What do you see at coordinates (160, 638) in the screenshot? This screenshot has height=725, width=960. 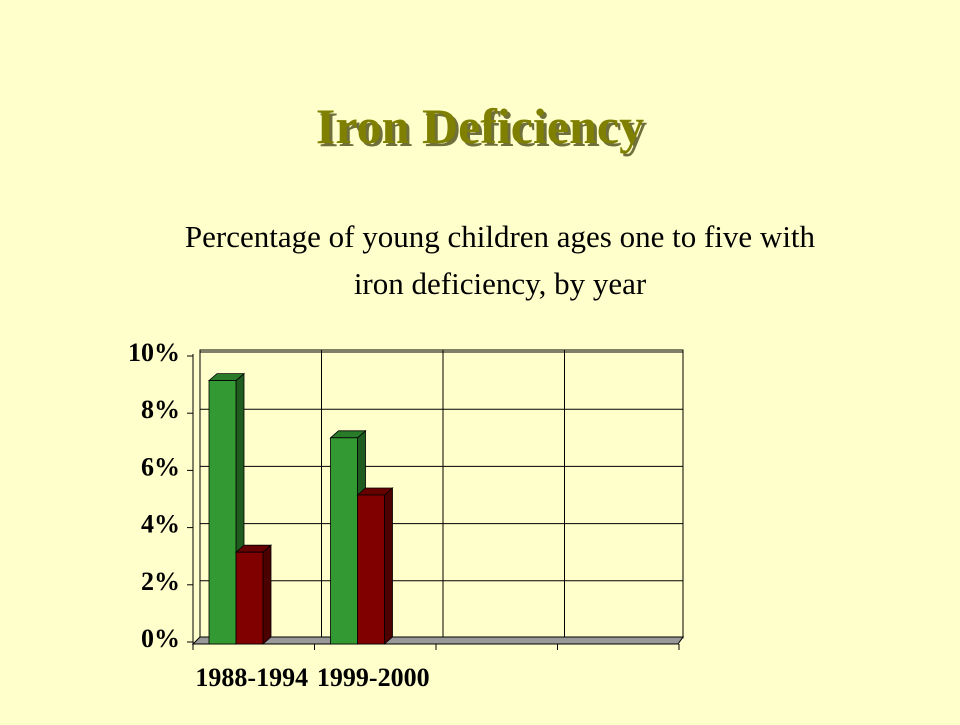 I see `y-tick-label: 0%` at bounding box center [160, 638].